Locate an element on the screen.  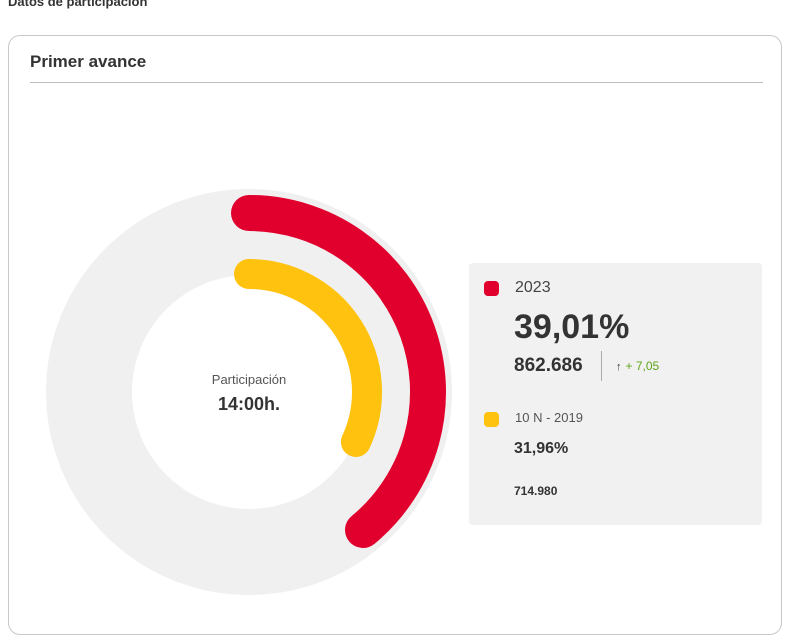
center-label: Participación is located at coordinates (249, 379).